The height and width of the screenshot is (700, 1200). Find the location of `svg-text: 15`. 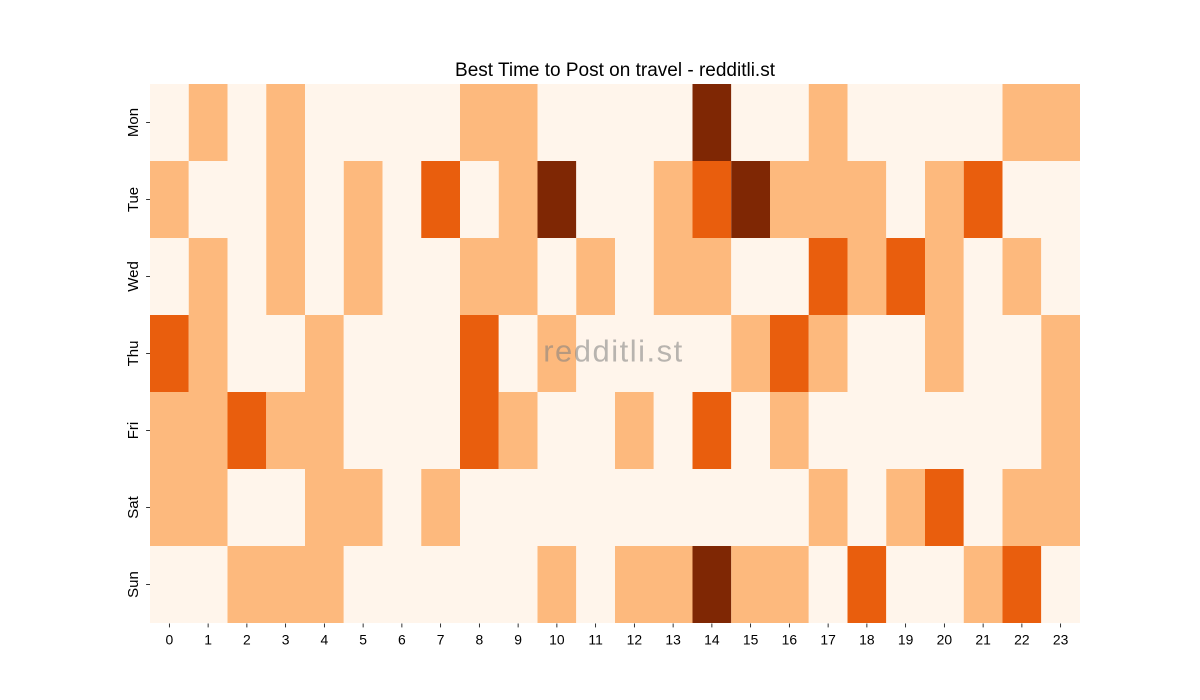

svg-text: 15 is located at coordinates (751, 640).